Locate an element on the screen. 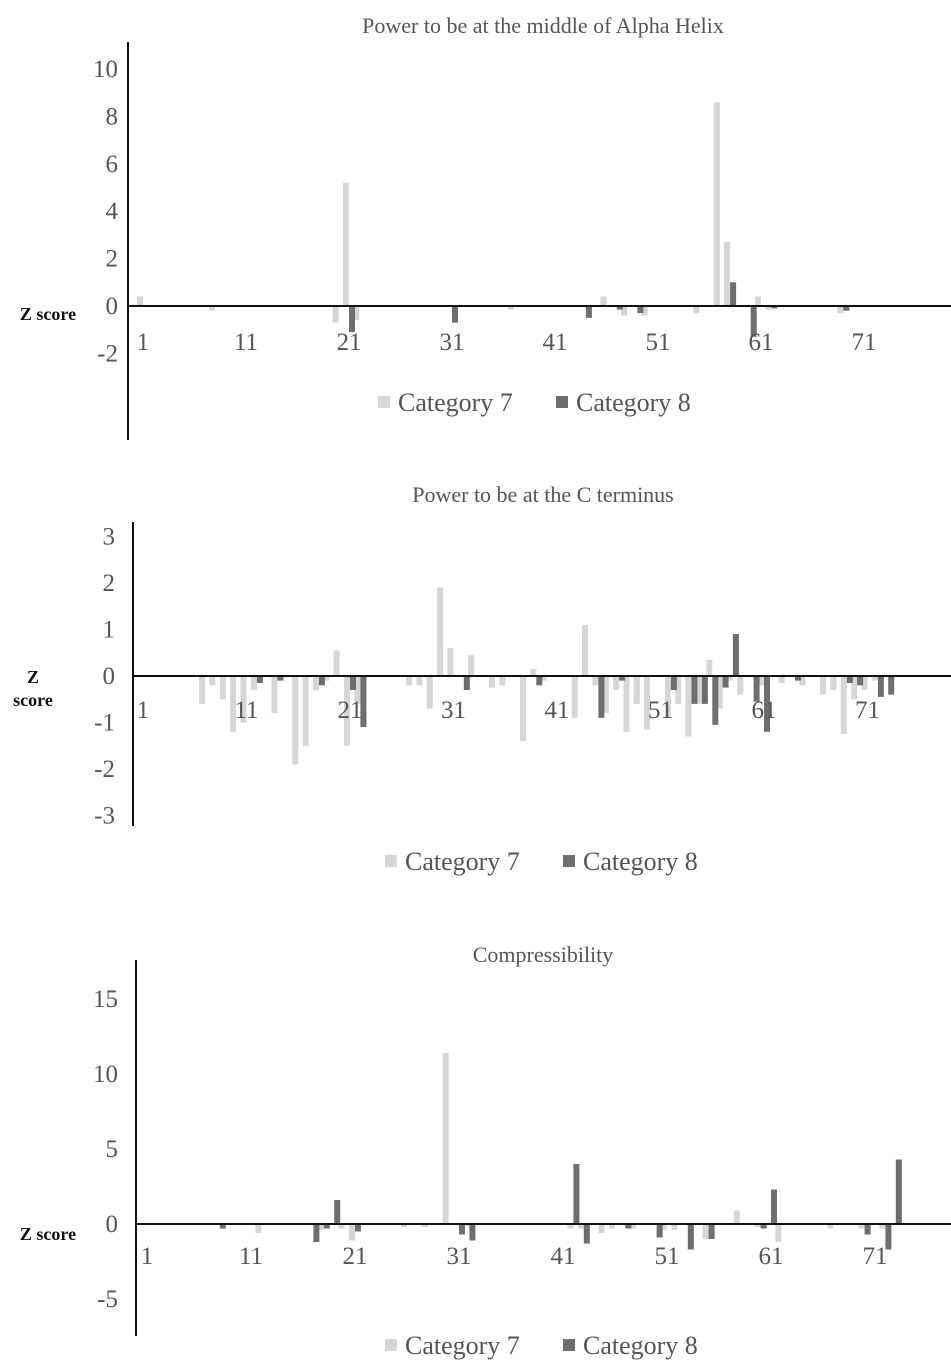  legend-swatch-category8 is located at coordinates (569, 1345).